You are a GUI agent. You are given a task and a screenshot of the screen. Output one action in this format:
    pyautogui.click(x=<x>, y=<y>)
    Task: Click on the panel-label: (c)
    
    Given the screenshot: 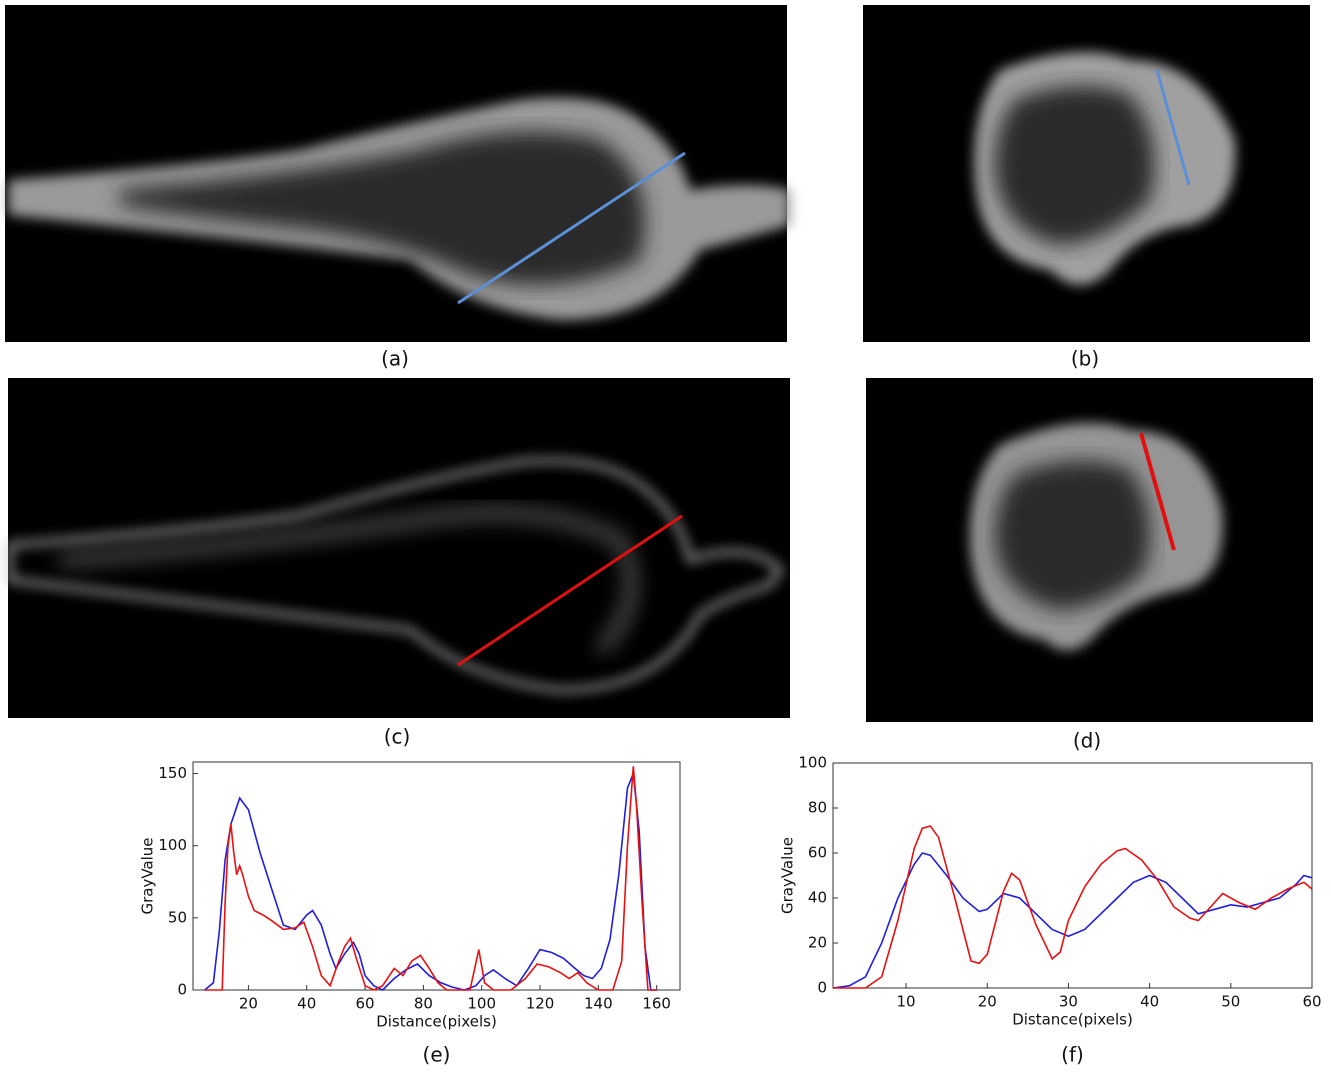 What is the action you would take?
    pyautogui.click(x=397, y=737)
    